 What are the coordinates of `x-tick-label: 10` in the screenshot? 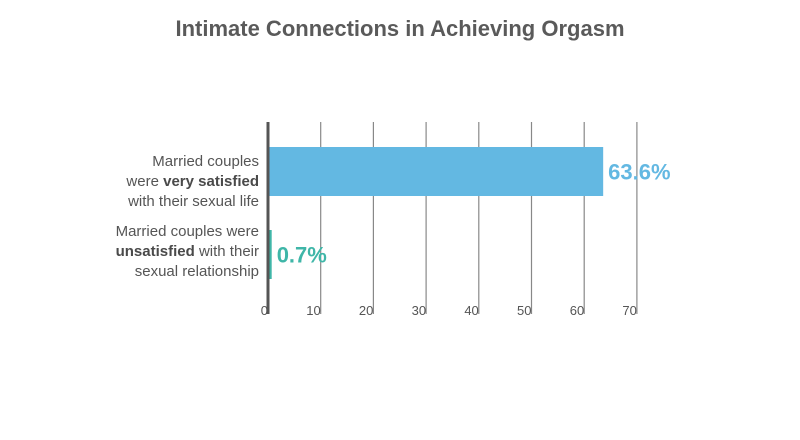 It's located at (313, 310).